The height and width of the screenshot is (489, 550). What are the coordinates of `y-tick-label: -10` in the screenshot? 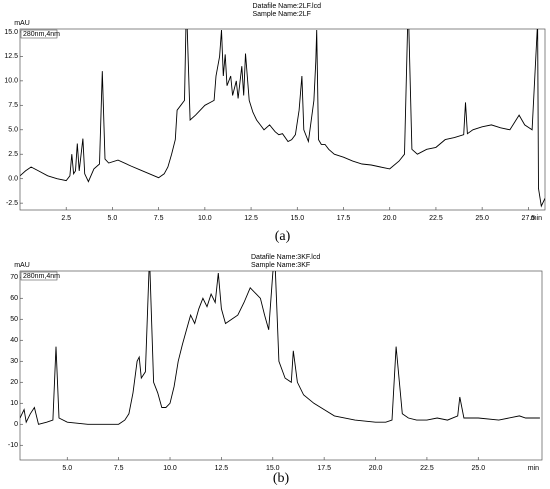 It's located at (13, 445).